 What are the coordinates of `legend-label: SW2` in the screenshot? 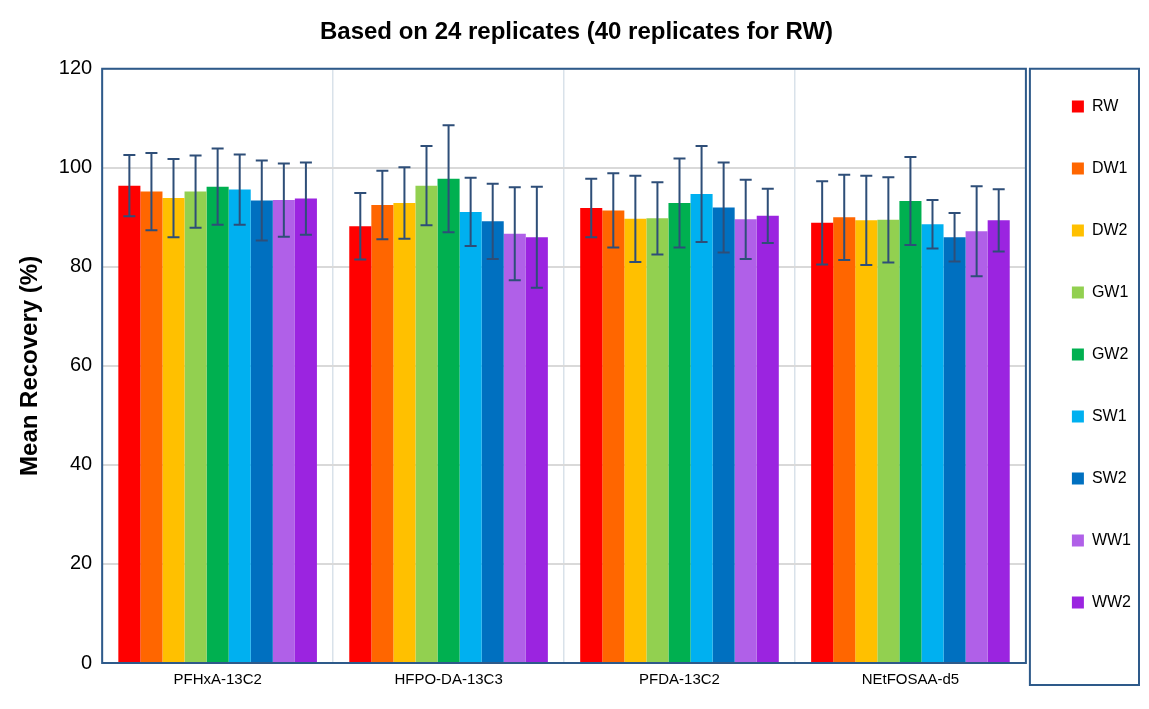 It's located at (1109, 477).